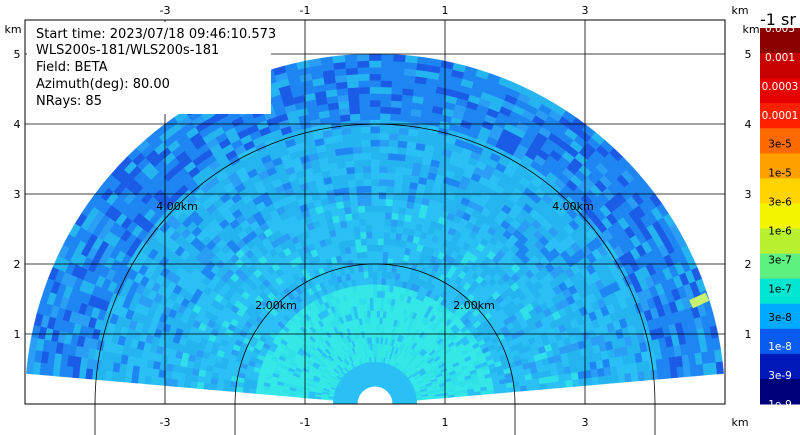 This screenshot has width=800, height=435. I want to click on x-tick-label-top: 1, so click(445, 10).